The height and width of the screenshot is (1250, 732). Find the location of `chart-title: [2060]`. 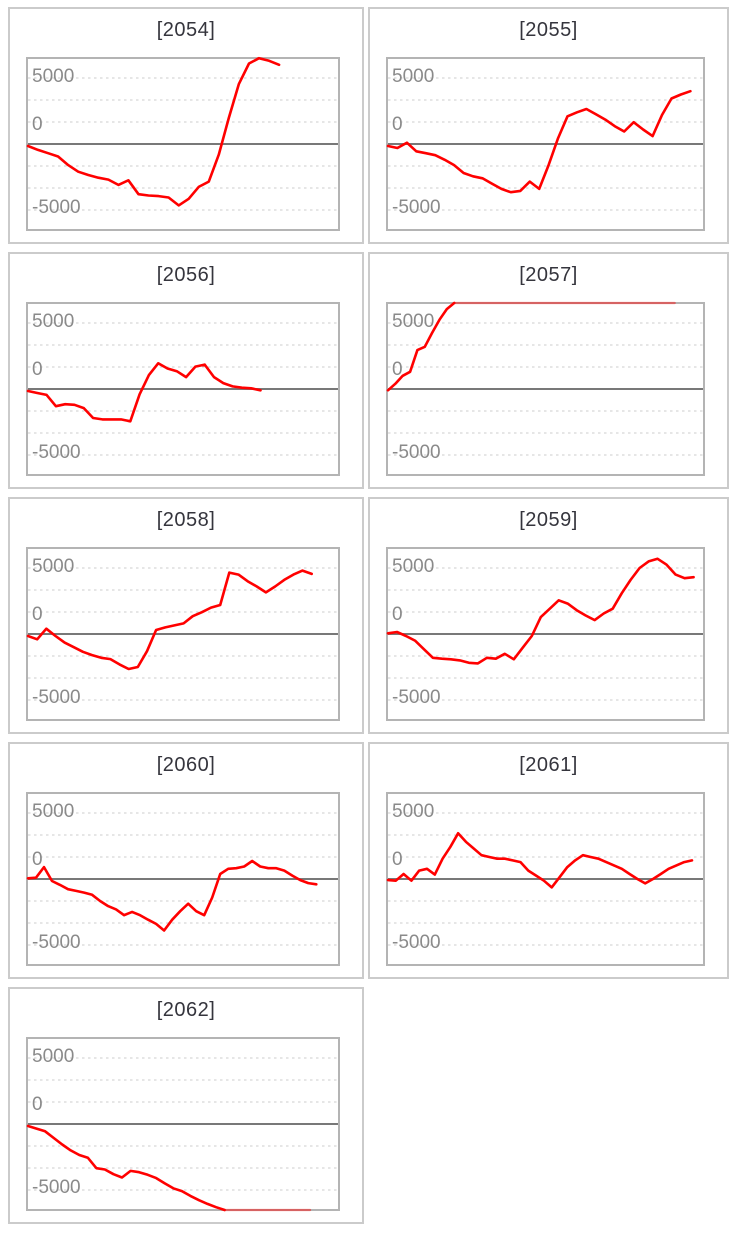

chart-title: [2060] is located at coordinates (186, 765).